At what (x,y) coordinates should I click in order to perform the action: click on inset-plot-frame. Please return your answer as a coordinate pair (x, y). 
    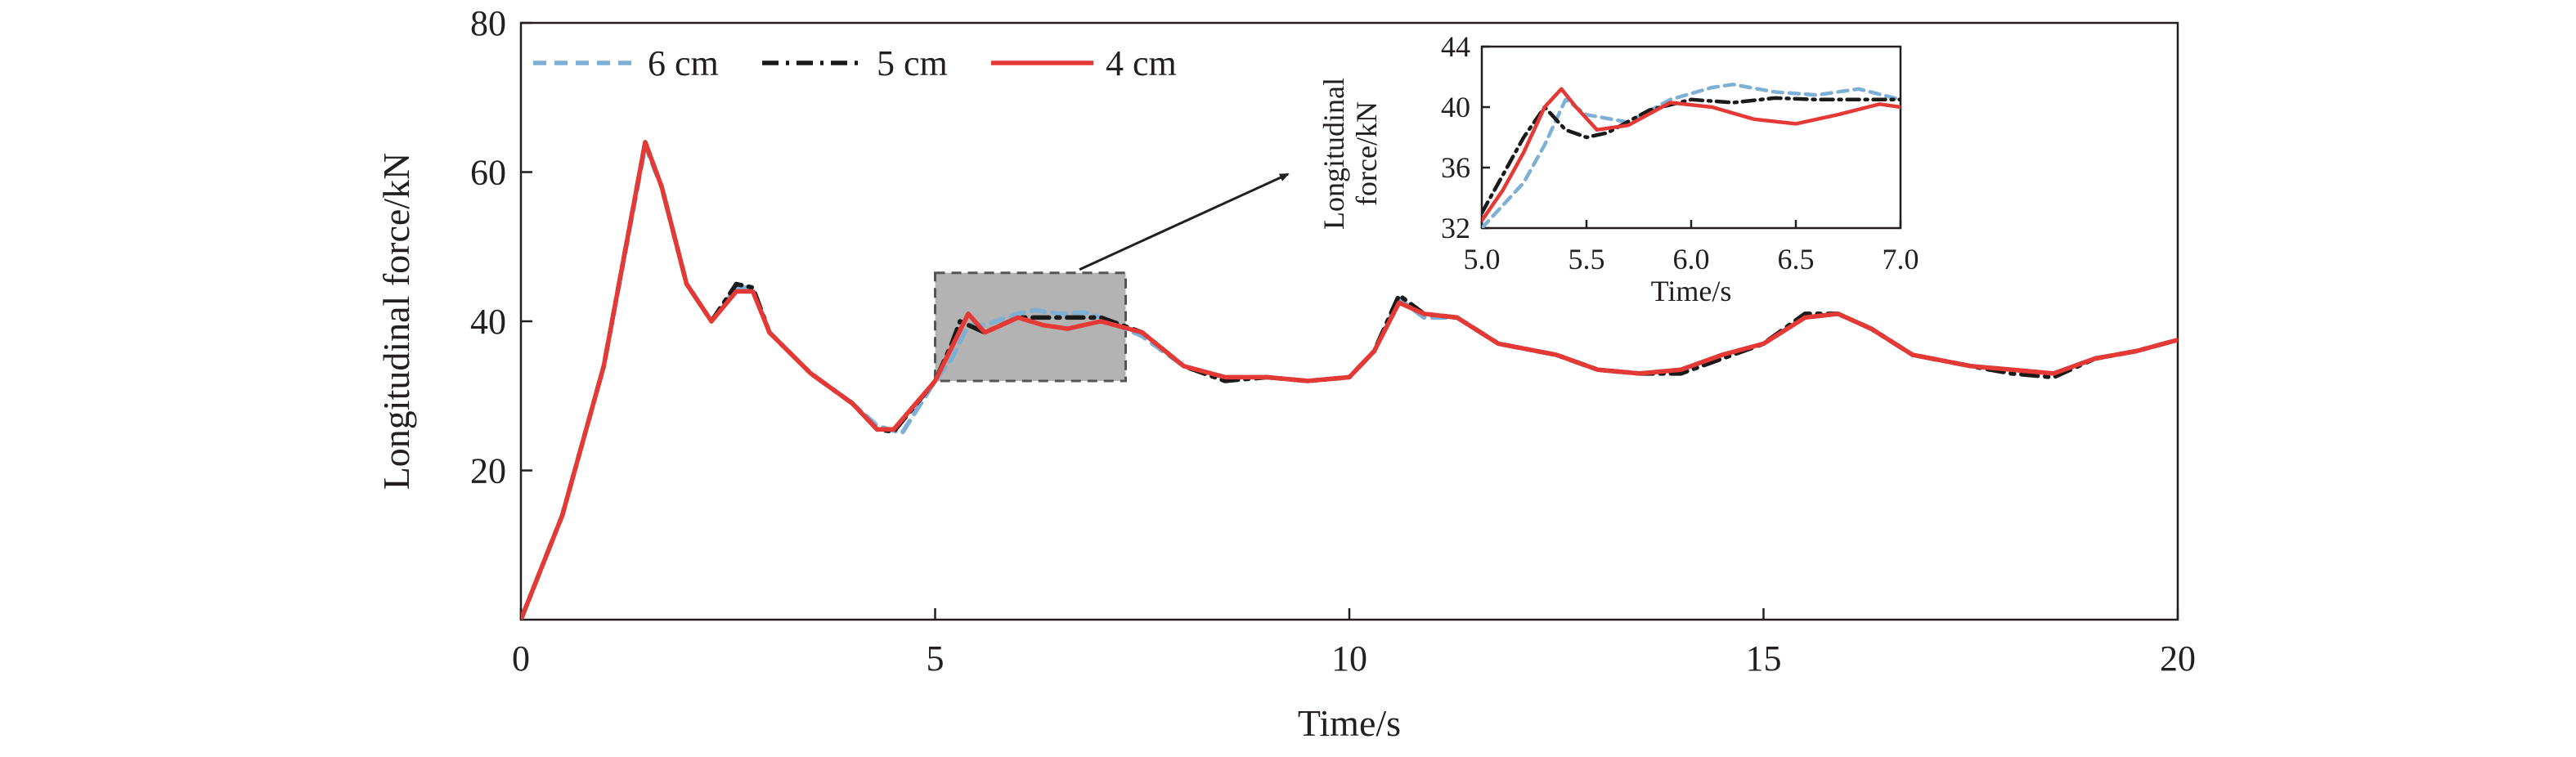
    Looking at the image, I should click on (1691, 137).